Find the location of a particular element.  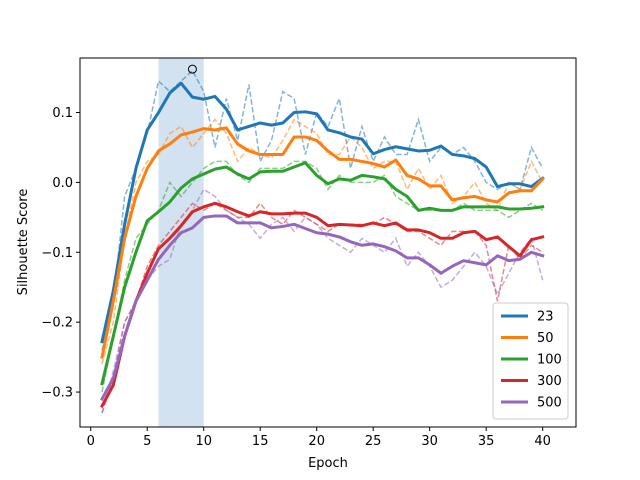

legend-label-100: 100 is located at coordinates (549, 360).